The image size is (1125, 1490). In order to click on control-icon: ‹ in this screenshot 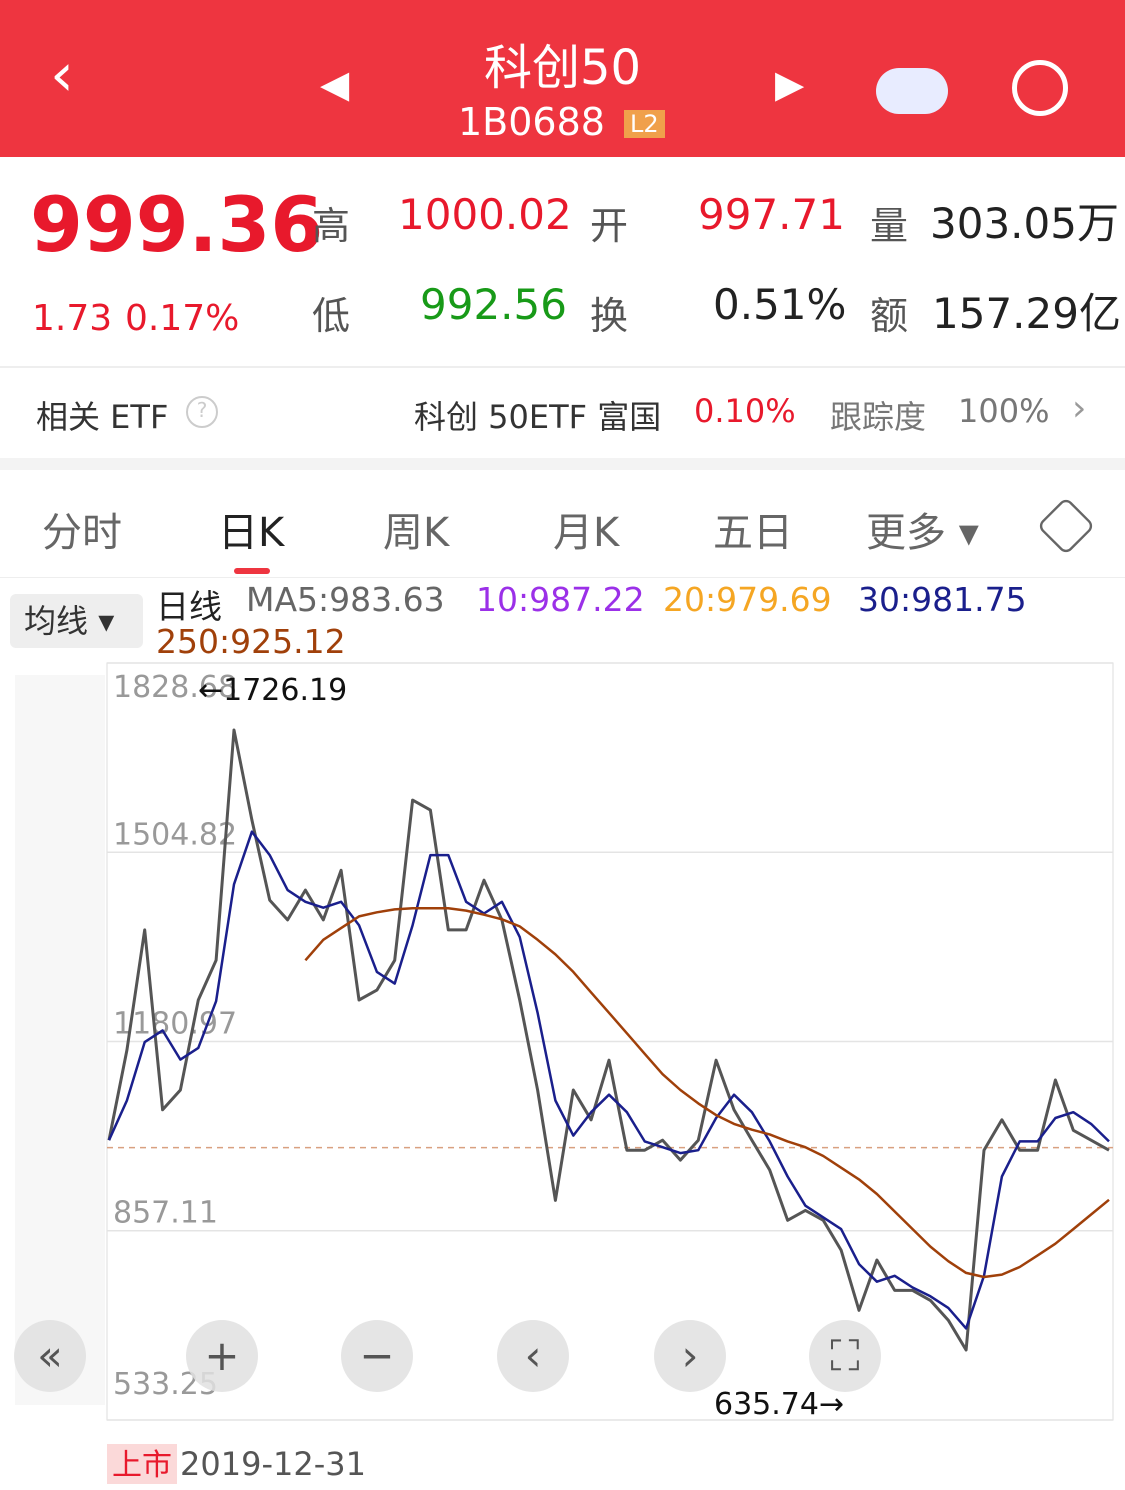, I will do `click(533, 1355)`.